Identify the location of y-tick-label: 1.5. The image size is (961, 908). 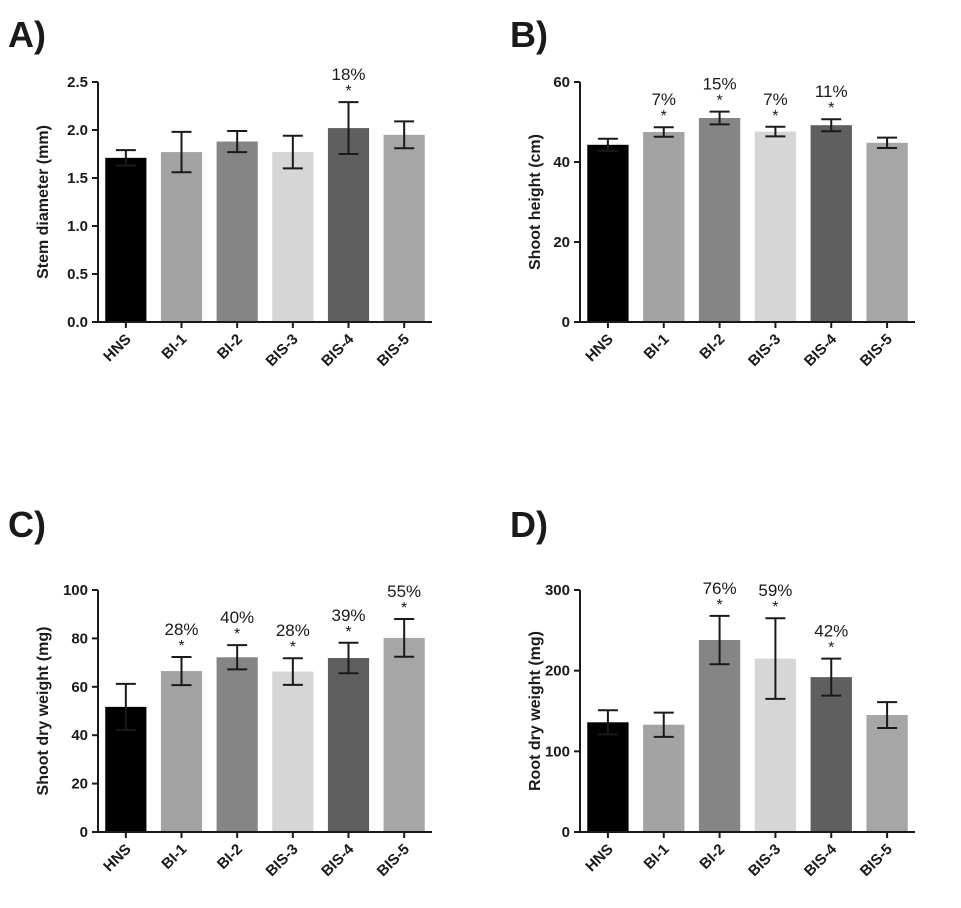
(77, 178).